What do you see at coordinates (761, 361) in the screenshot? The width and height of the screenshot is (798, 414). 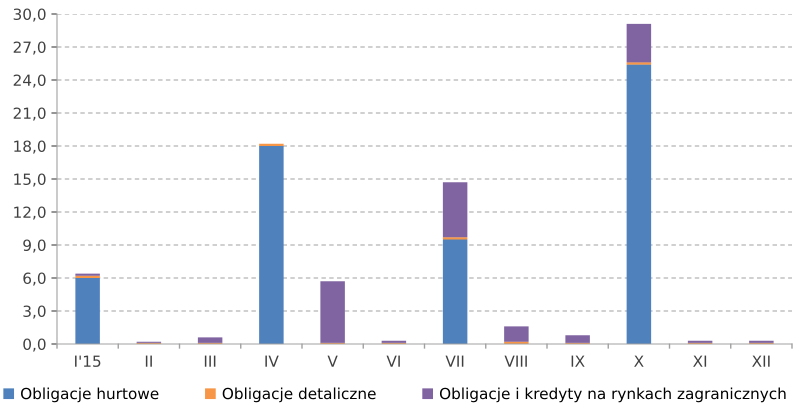 I see `x-tick-label: XII` at bounding box center [761, 361].